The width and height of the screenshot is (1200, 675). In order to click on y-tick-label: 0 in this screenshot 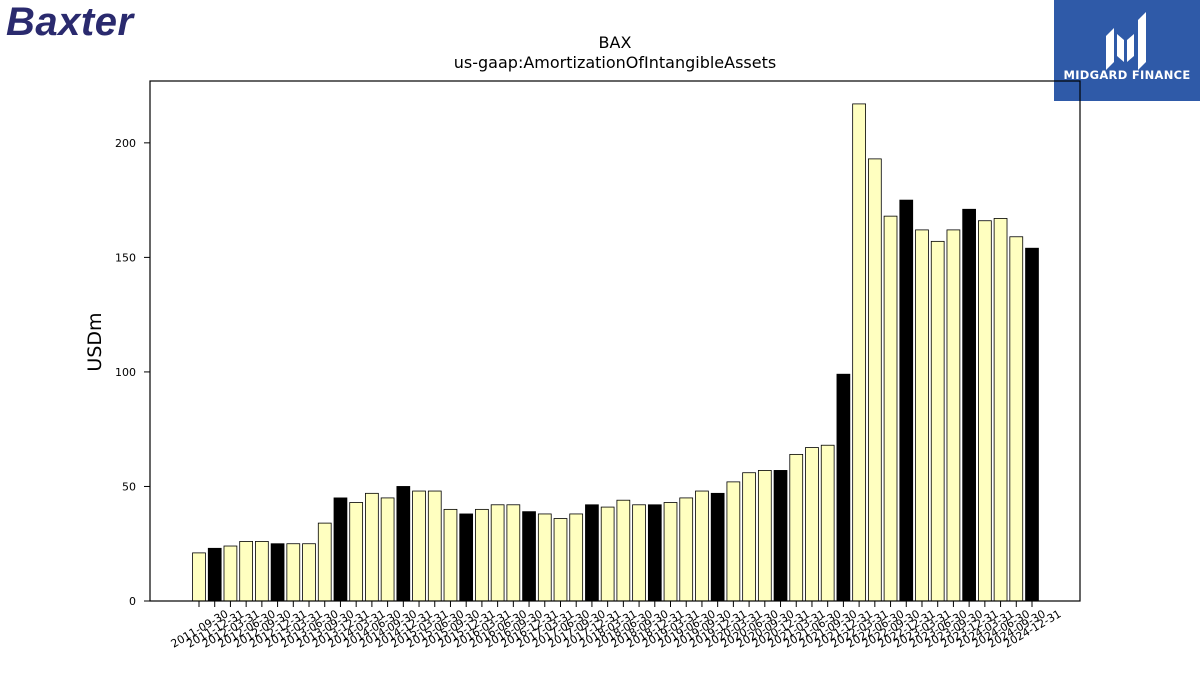, I will do `click(132, 601)`.